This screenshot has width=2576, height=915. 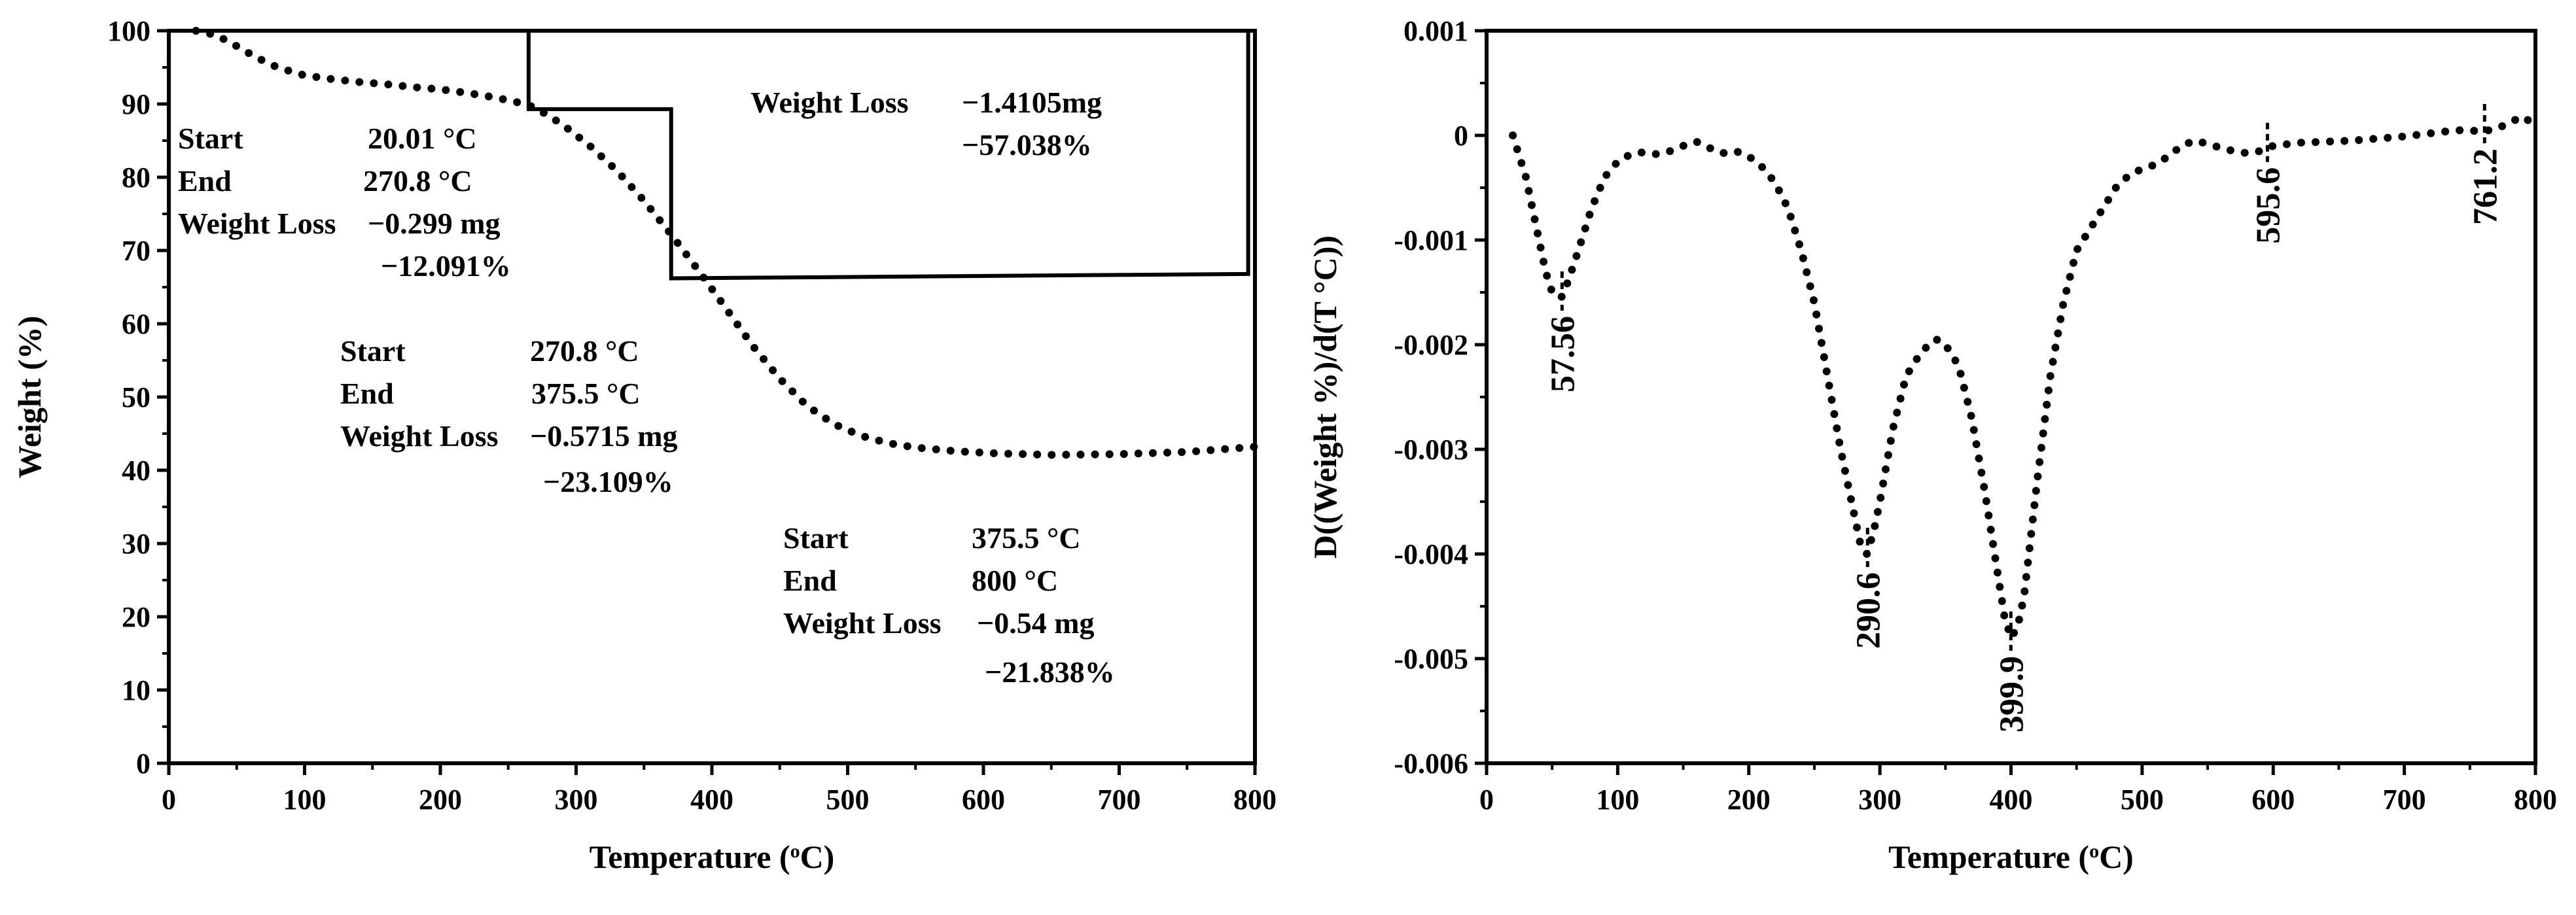 I want to click on tga-y-axis: 0 10 20 30 40 50 60 70 80 90 100, so click(x=138, y=397).